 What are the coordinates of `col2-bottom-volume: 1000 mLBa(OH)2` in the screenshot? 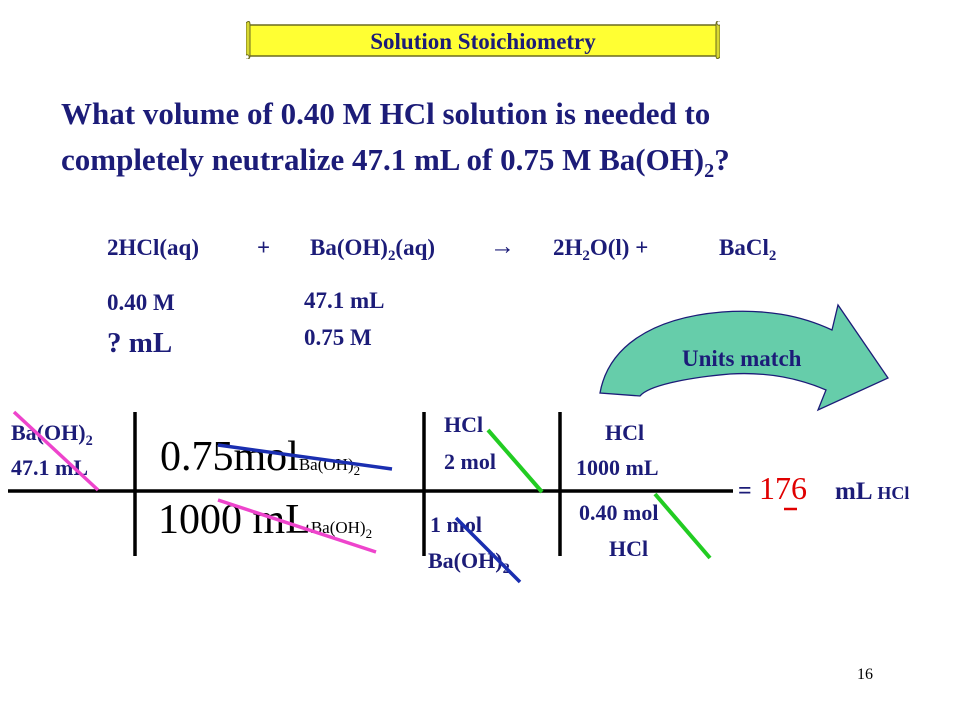 It's located at (265, 520).